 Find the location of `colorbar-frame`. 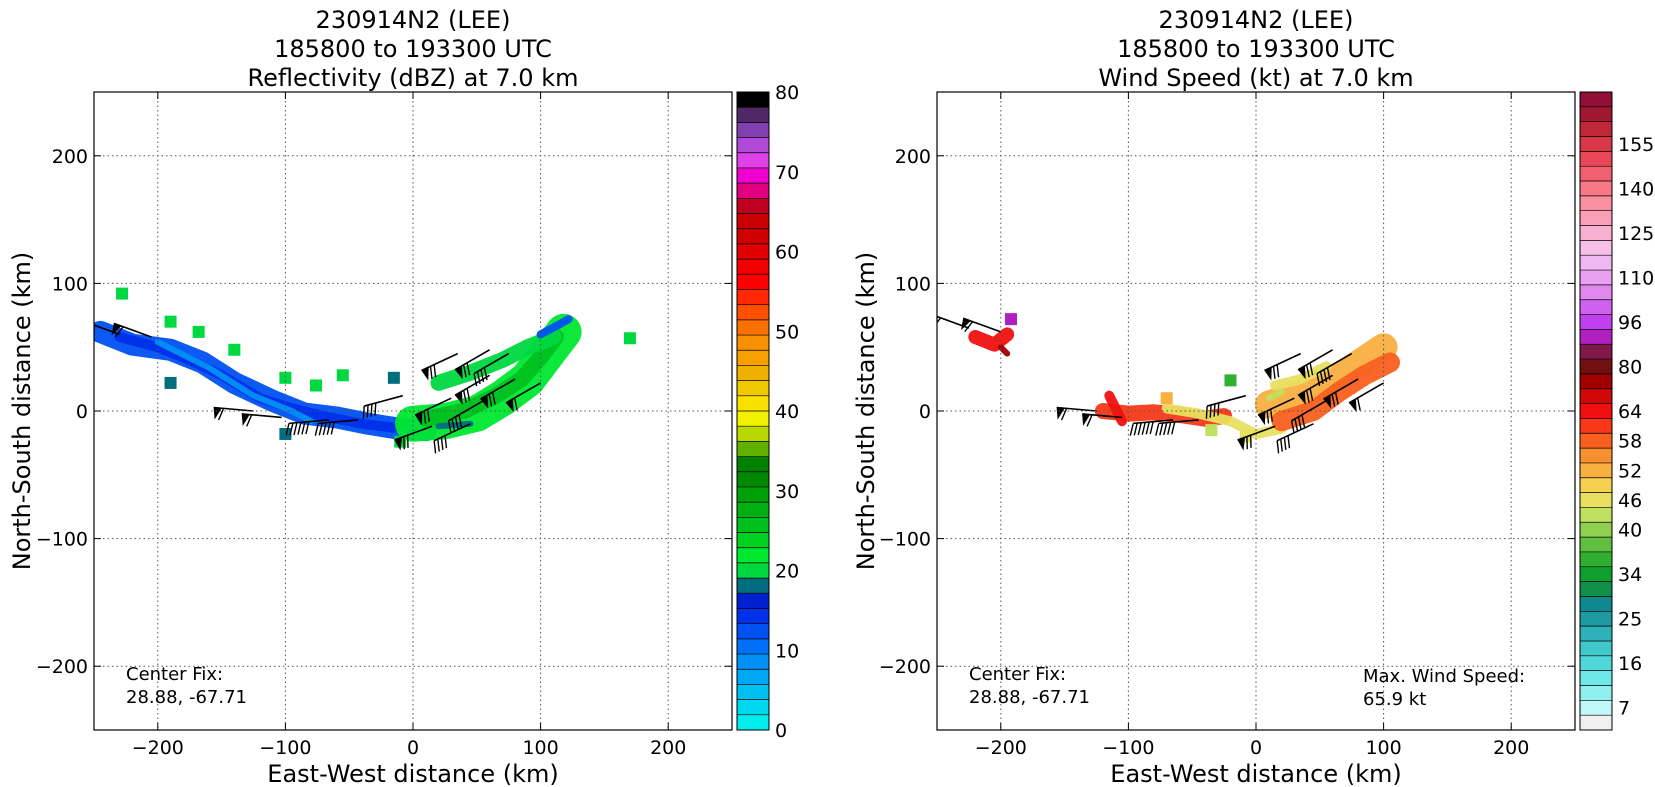

colorbar-frame is located at coordinates (753, 411).